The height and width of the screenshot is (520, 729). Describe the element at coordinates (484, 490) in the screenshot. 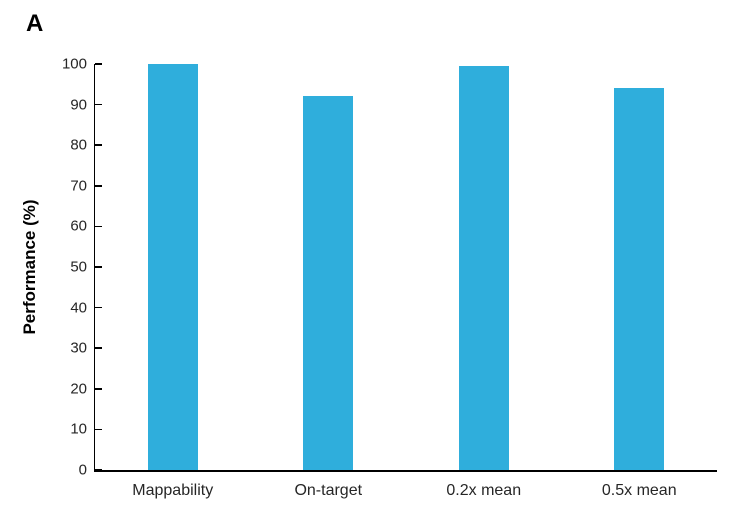

I see `x-axis-label: 0.2x mean` at that location.